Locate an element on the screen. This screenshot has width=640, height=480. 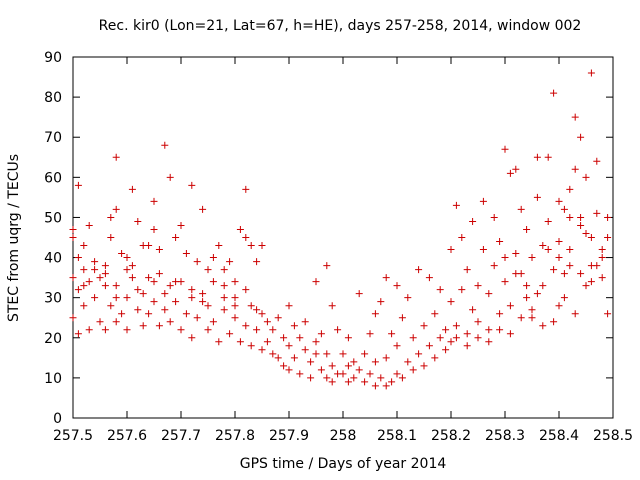
x-tick-label: 258.3 is located at coordinates (505, 436).